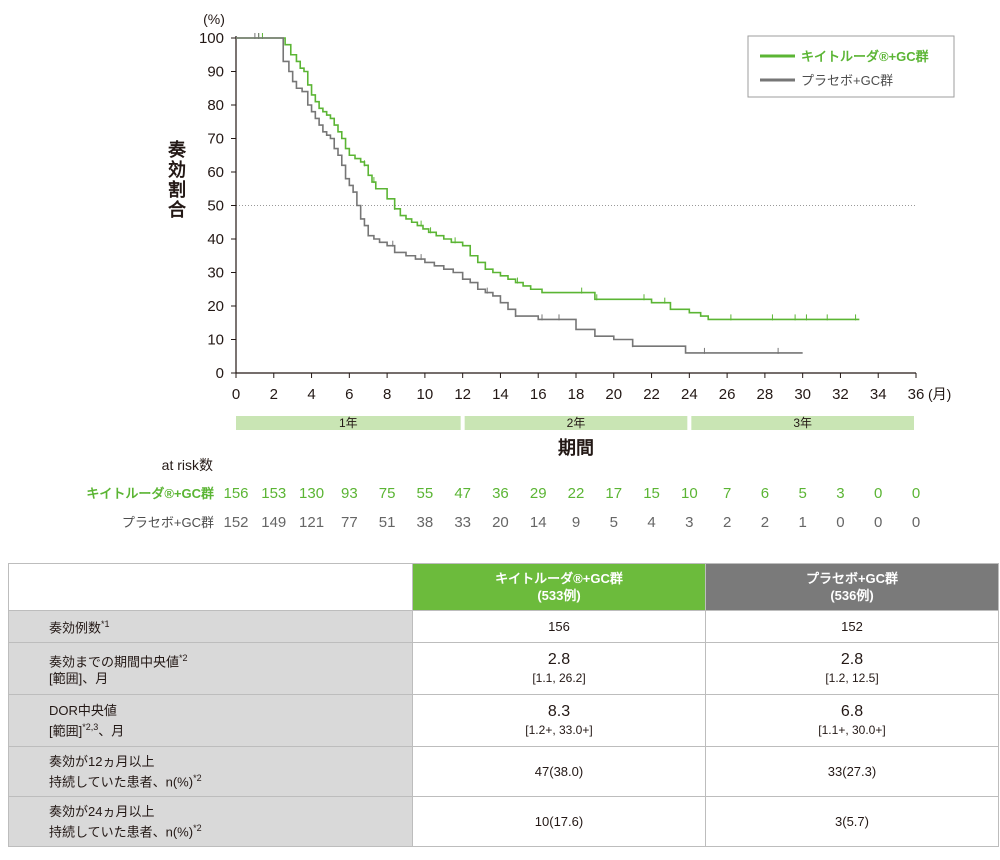 This screenshot has height=860, width=1000. Describe the element at coordinates (210, 626) in the screenshot. I see `row-label: 奏効例数*1` at that location.